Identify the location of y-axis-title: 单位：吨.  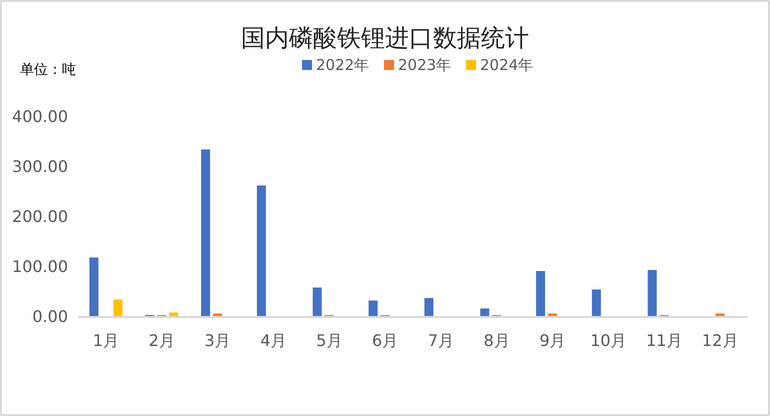
(48, 70).